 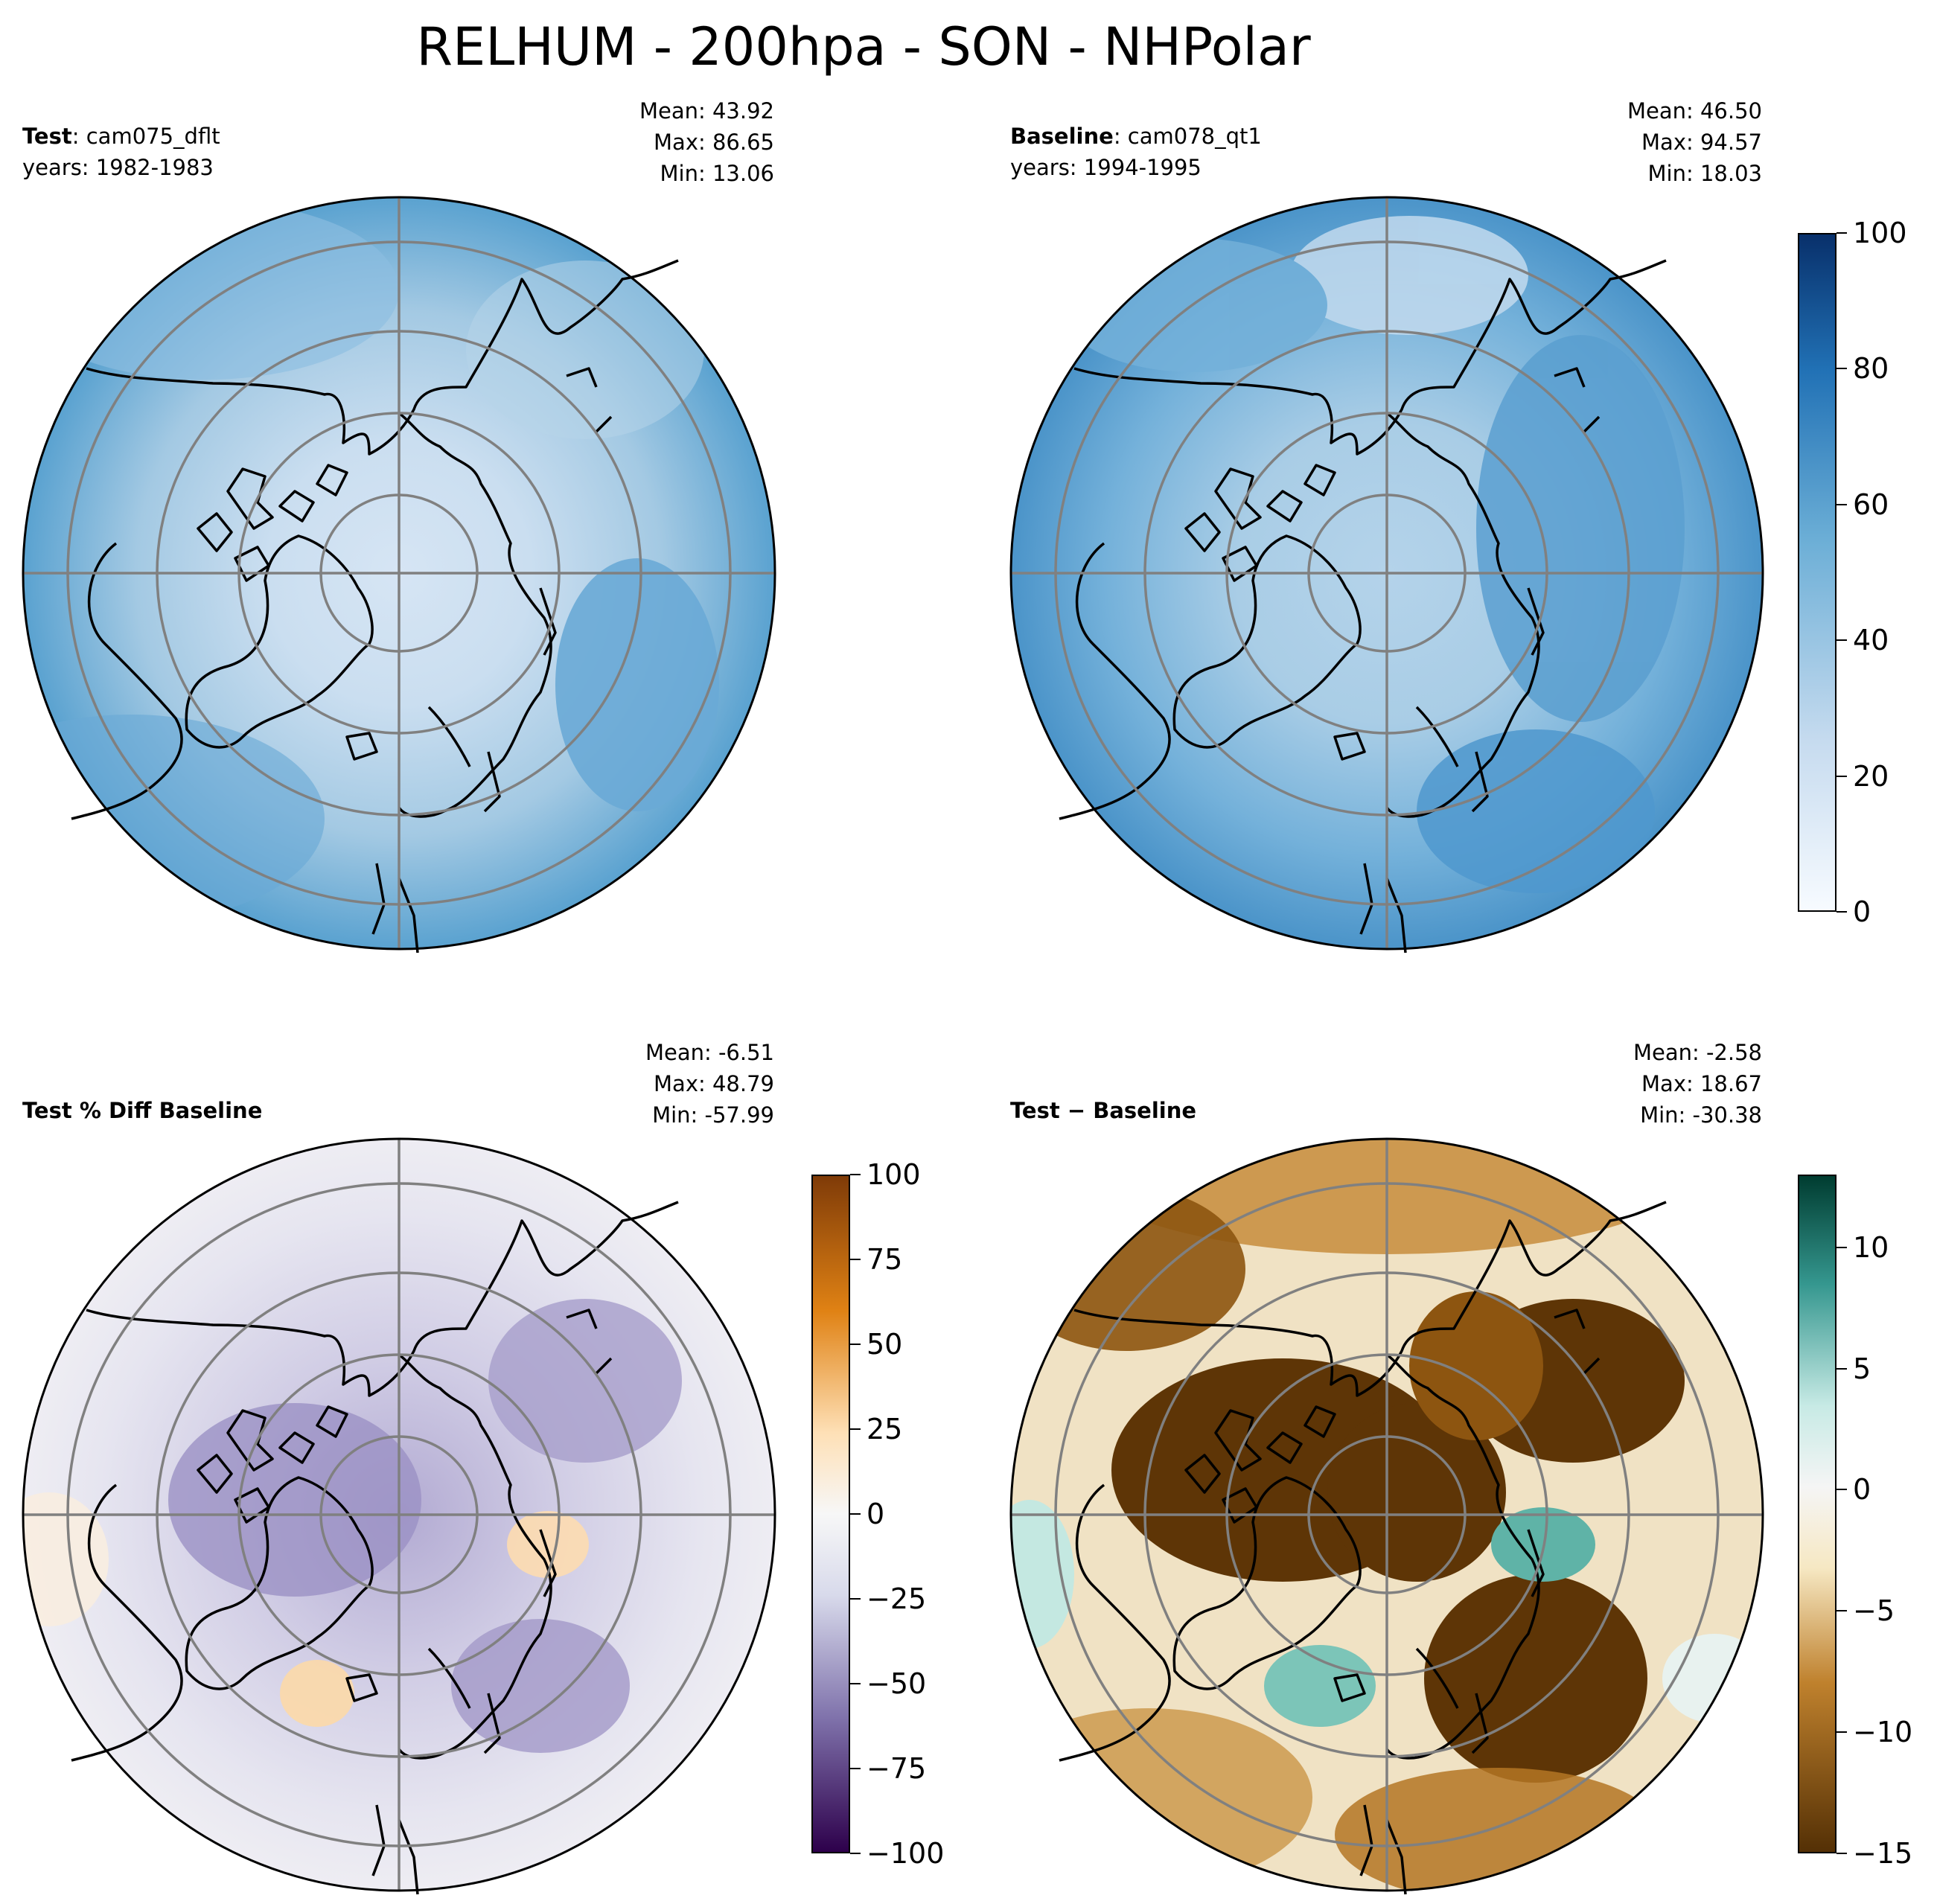 I want to click on test-label: Test, so click(x=47, y=136).